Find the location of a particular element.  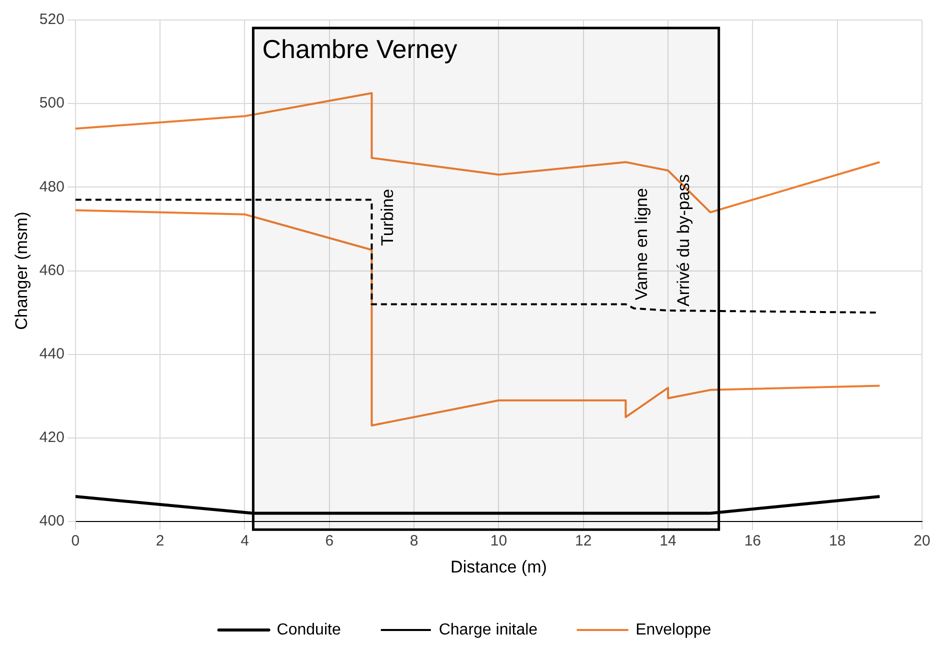

y-tick-label: 440 is located at coordinates (51, 354).